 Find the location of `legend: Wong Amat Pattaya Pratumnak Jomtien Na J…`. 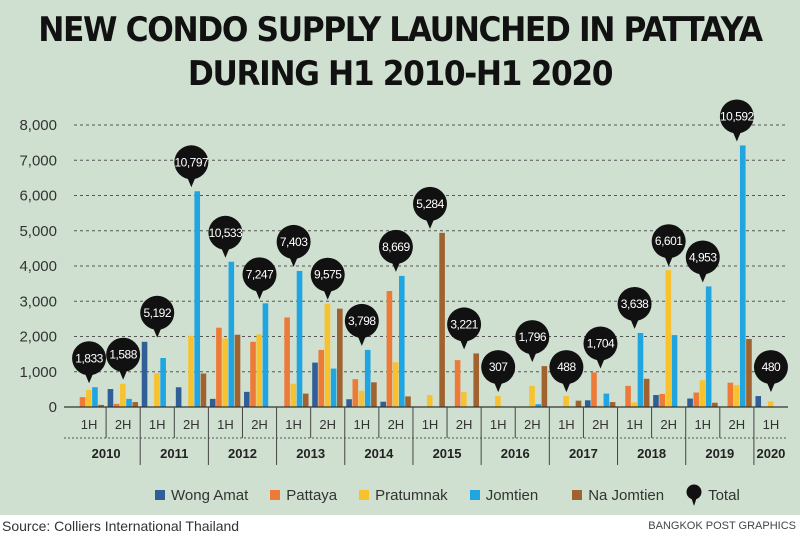

legend: Wong Amat Pattaya Pratumnak Jomtien Na J… is located at coordinates (458, 495).